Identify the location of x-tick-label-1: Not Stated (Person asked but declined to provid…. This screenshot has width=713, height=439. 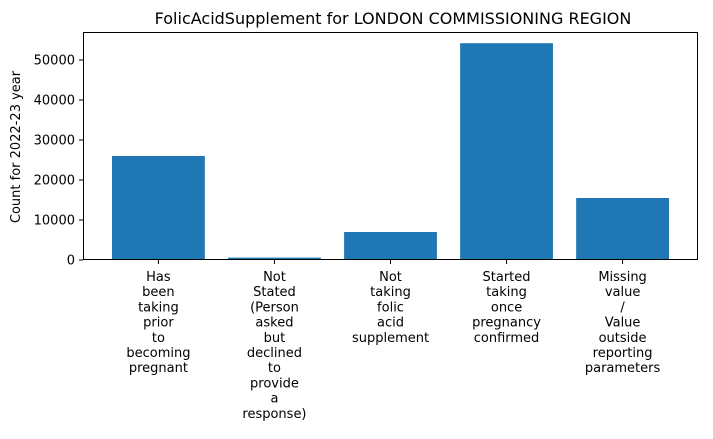
(274, 346).